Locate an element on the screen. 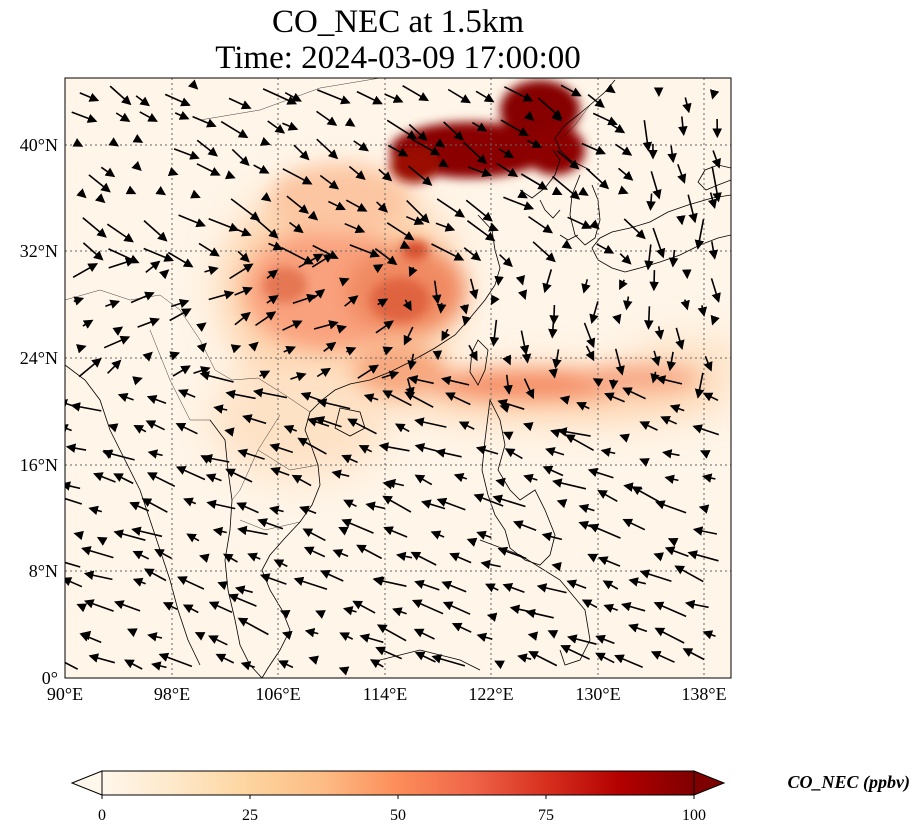 The image size is (920, 836). longitude-axis: 90°E 98°E 106°E 114°E 122°E 130°E 138°E is located at coordinates (387, 694).